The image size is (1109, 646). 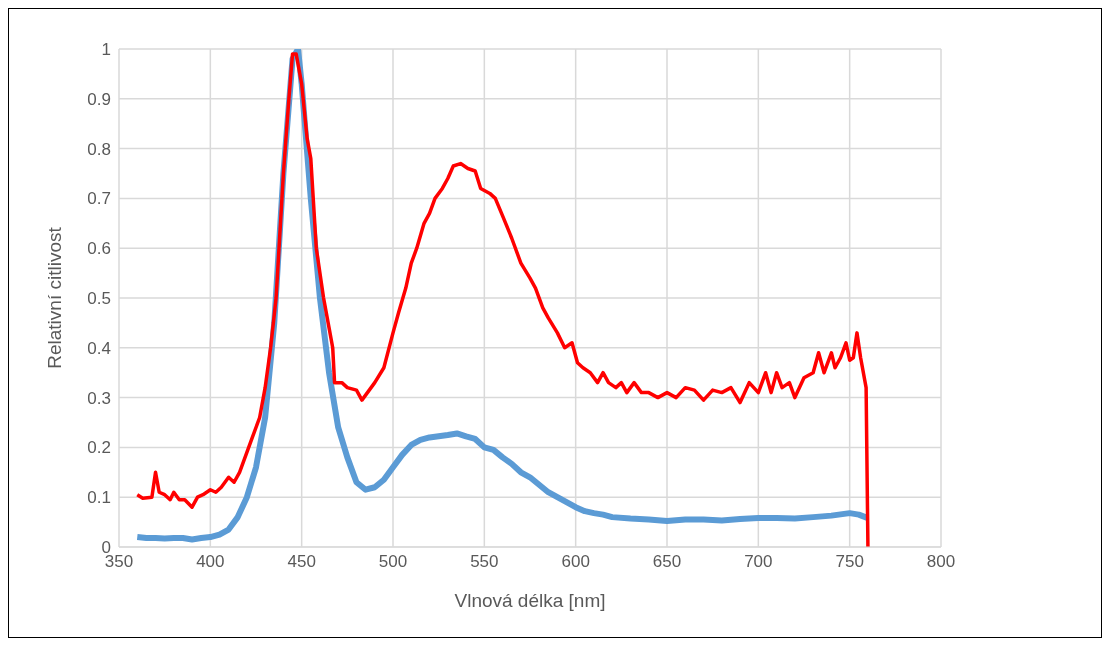 I want to click on y-tick-label: 0.8, so click(x=99, y=149).